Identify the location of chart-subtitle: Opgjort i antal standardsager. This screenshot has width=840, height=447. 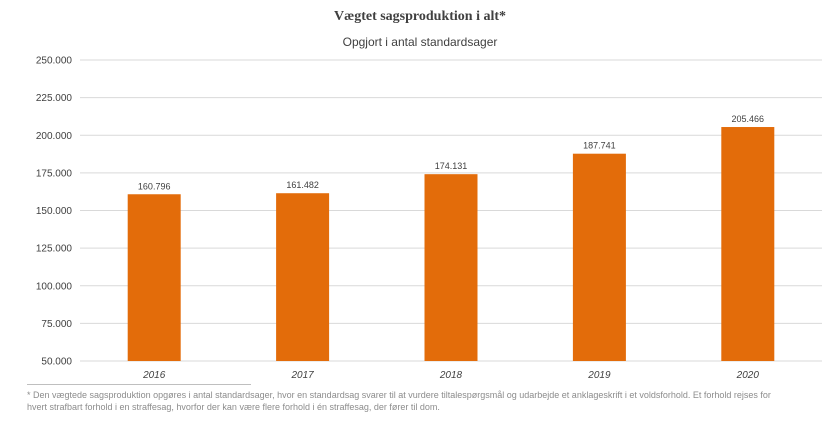
(420, 42).